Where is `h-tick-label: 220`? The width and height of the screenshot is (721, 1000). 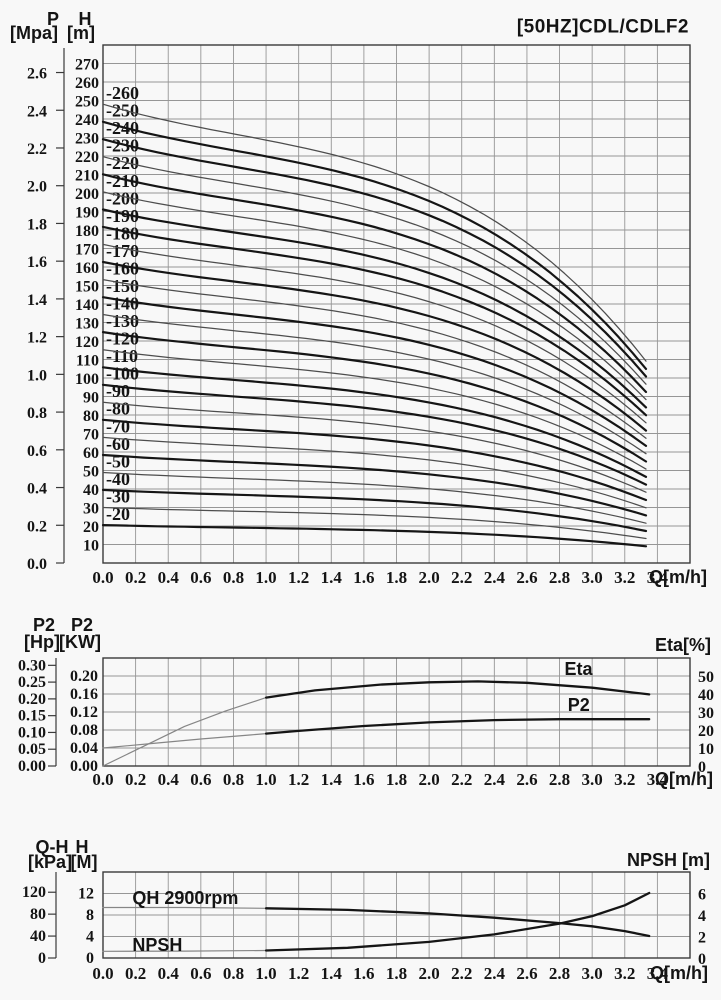
h-tick-label: 220 is located at coordinates (87, 157).